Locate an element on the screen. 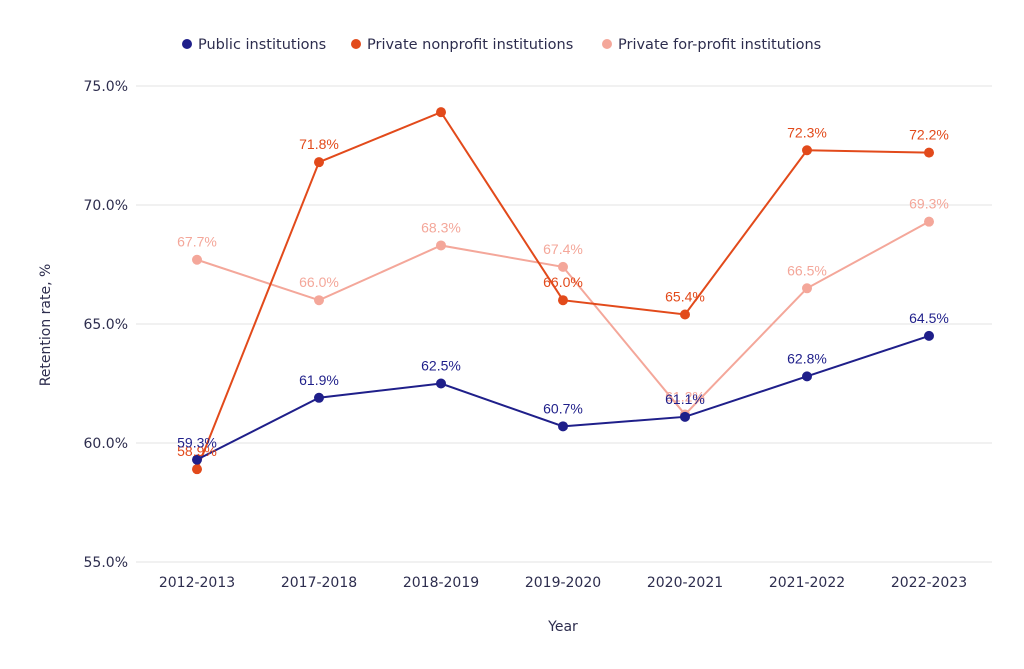  series-public-institutions is located at coordinates (563, 397).